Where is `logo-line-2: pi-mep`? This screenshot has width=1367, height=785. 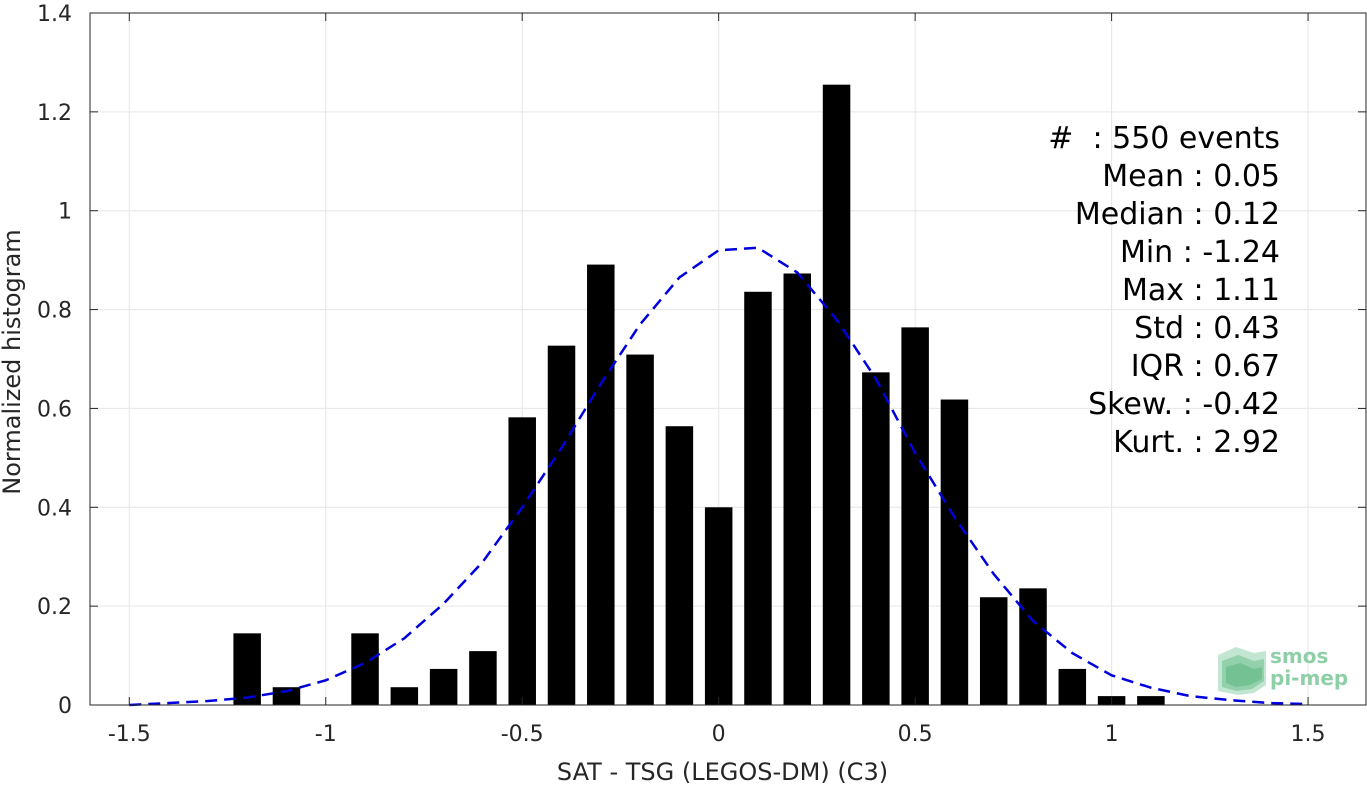
logo-line-2: pi-mep is located at coordinates (1309, 678).